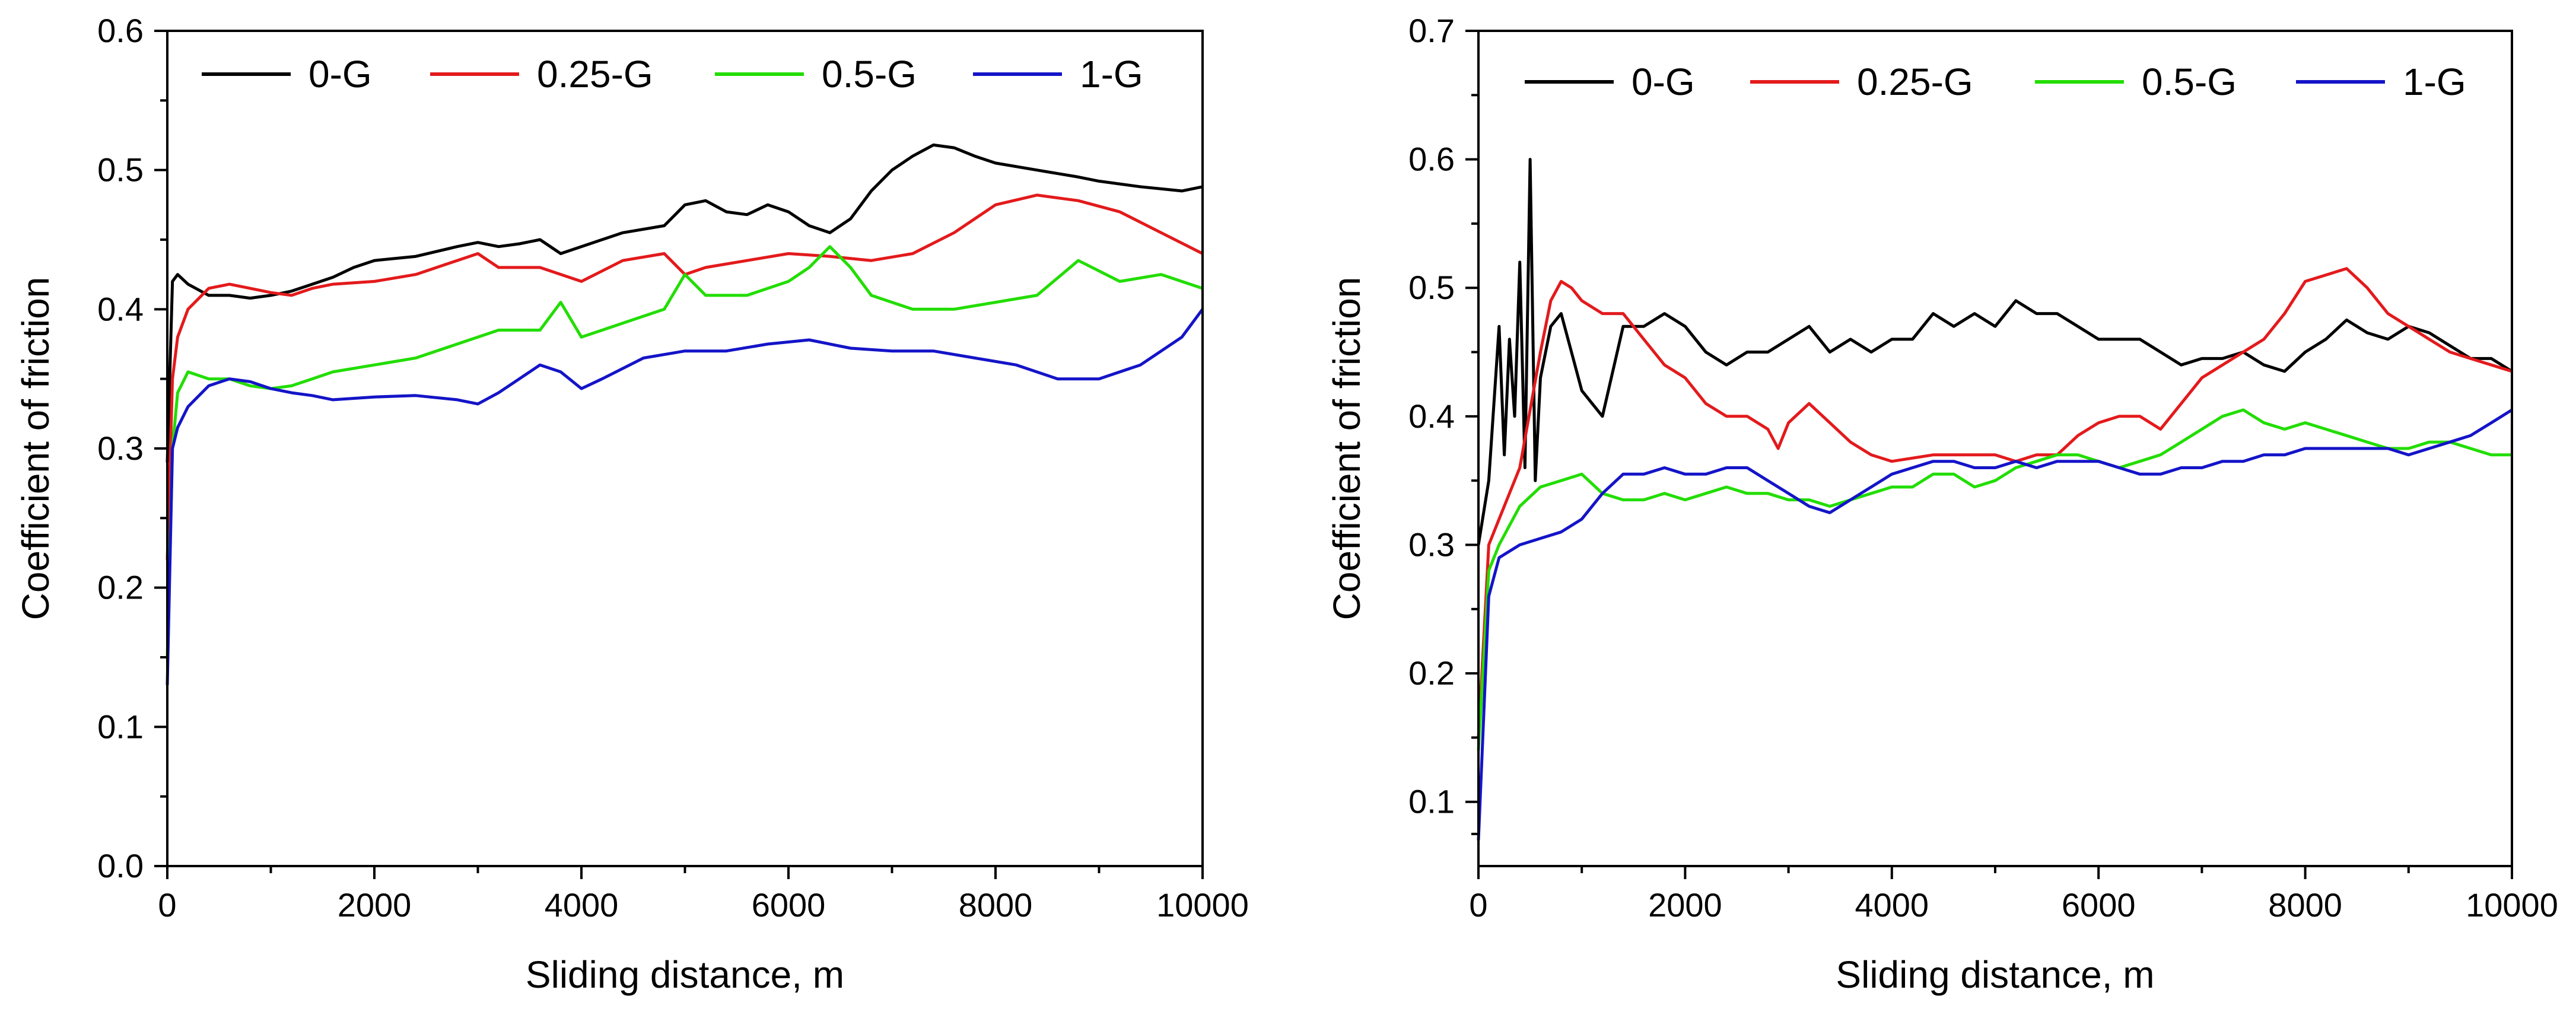 This screenshot has width=2576, height=1012. I want to click on y-tick-label: 0.7, so click(1431, 30).